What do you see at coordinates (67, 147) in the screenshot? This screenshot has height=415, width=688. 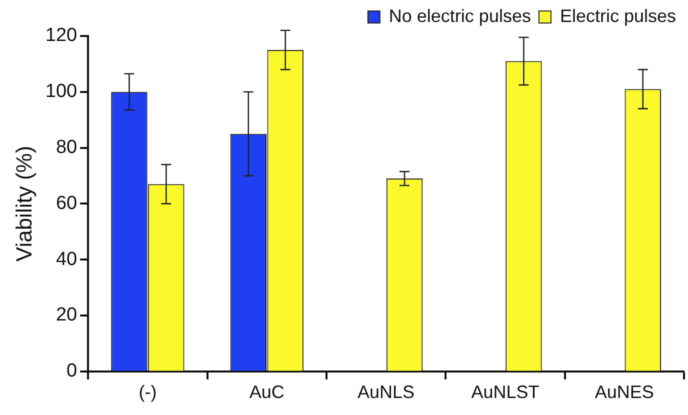 I see `y-tick-label: 80` at bounding box center [67, 147].